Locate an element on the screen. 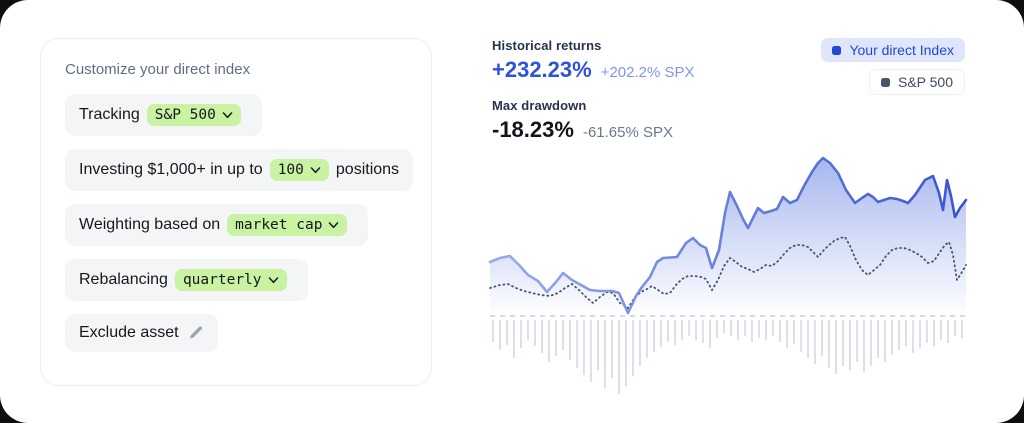 Image resolution: width=1024 pixels, height=423 pixels. max-drawdown-benchmark: -61.65% SPX is located at coordinates (628, 132).